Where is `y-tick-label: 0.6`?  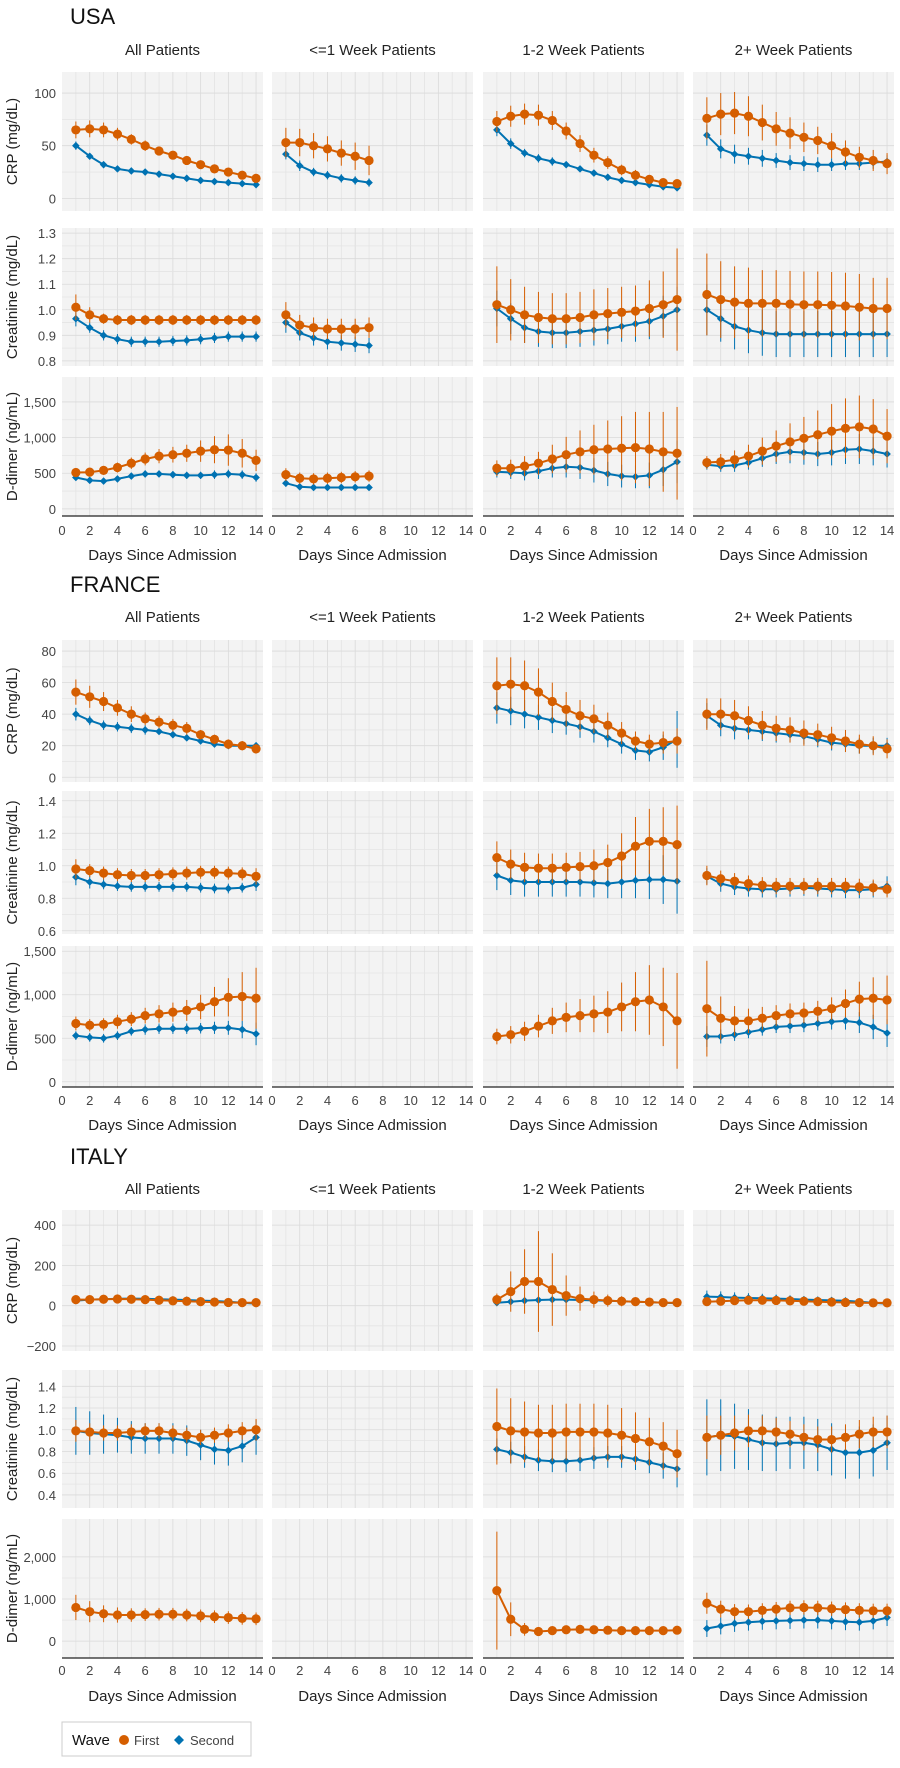
y-tick-label: 0.6 is located at coordinates (47, 1473).